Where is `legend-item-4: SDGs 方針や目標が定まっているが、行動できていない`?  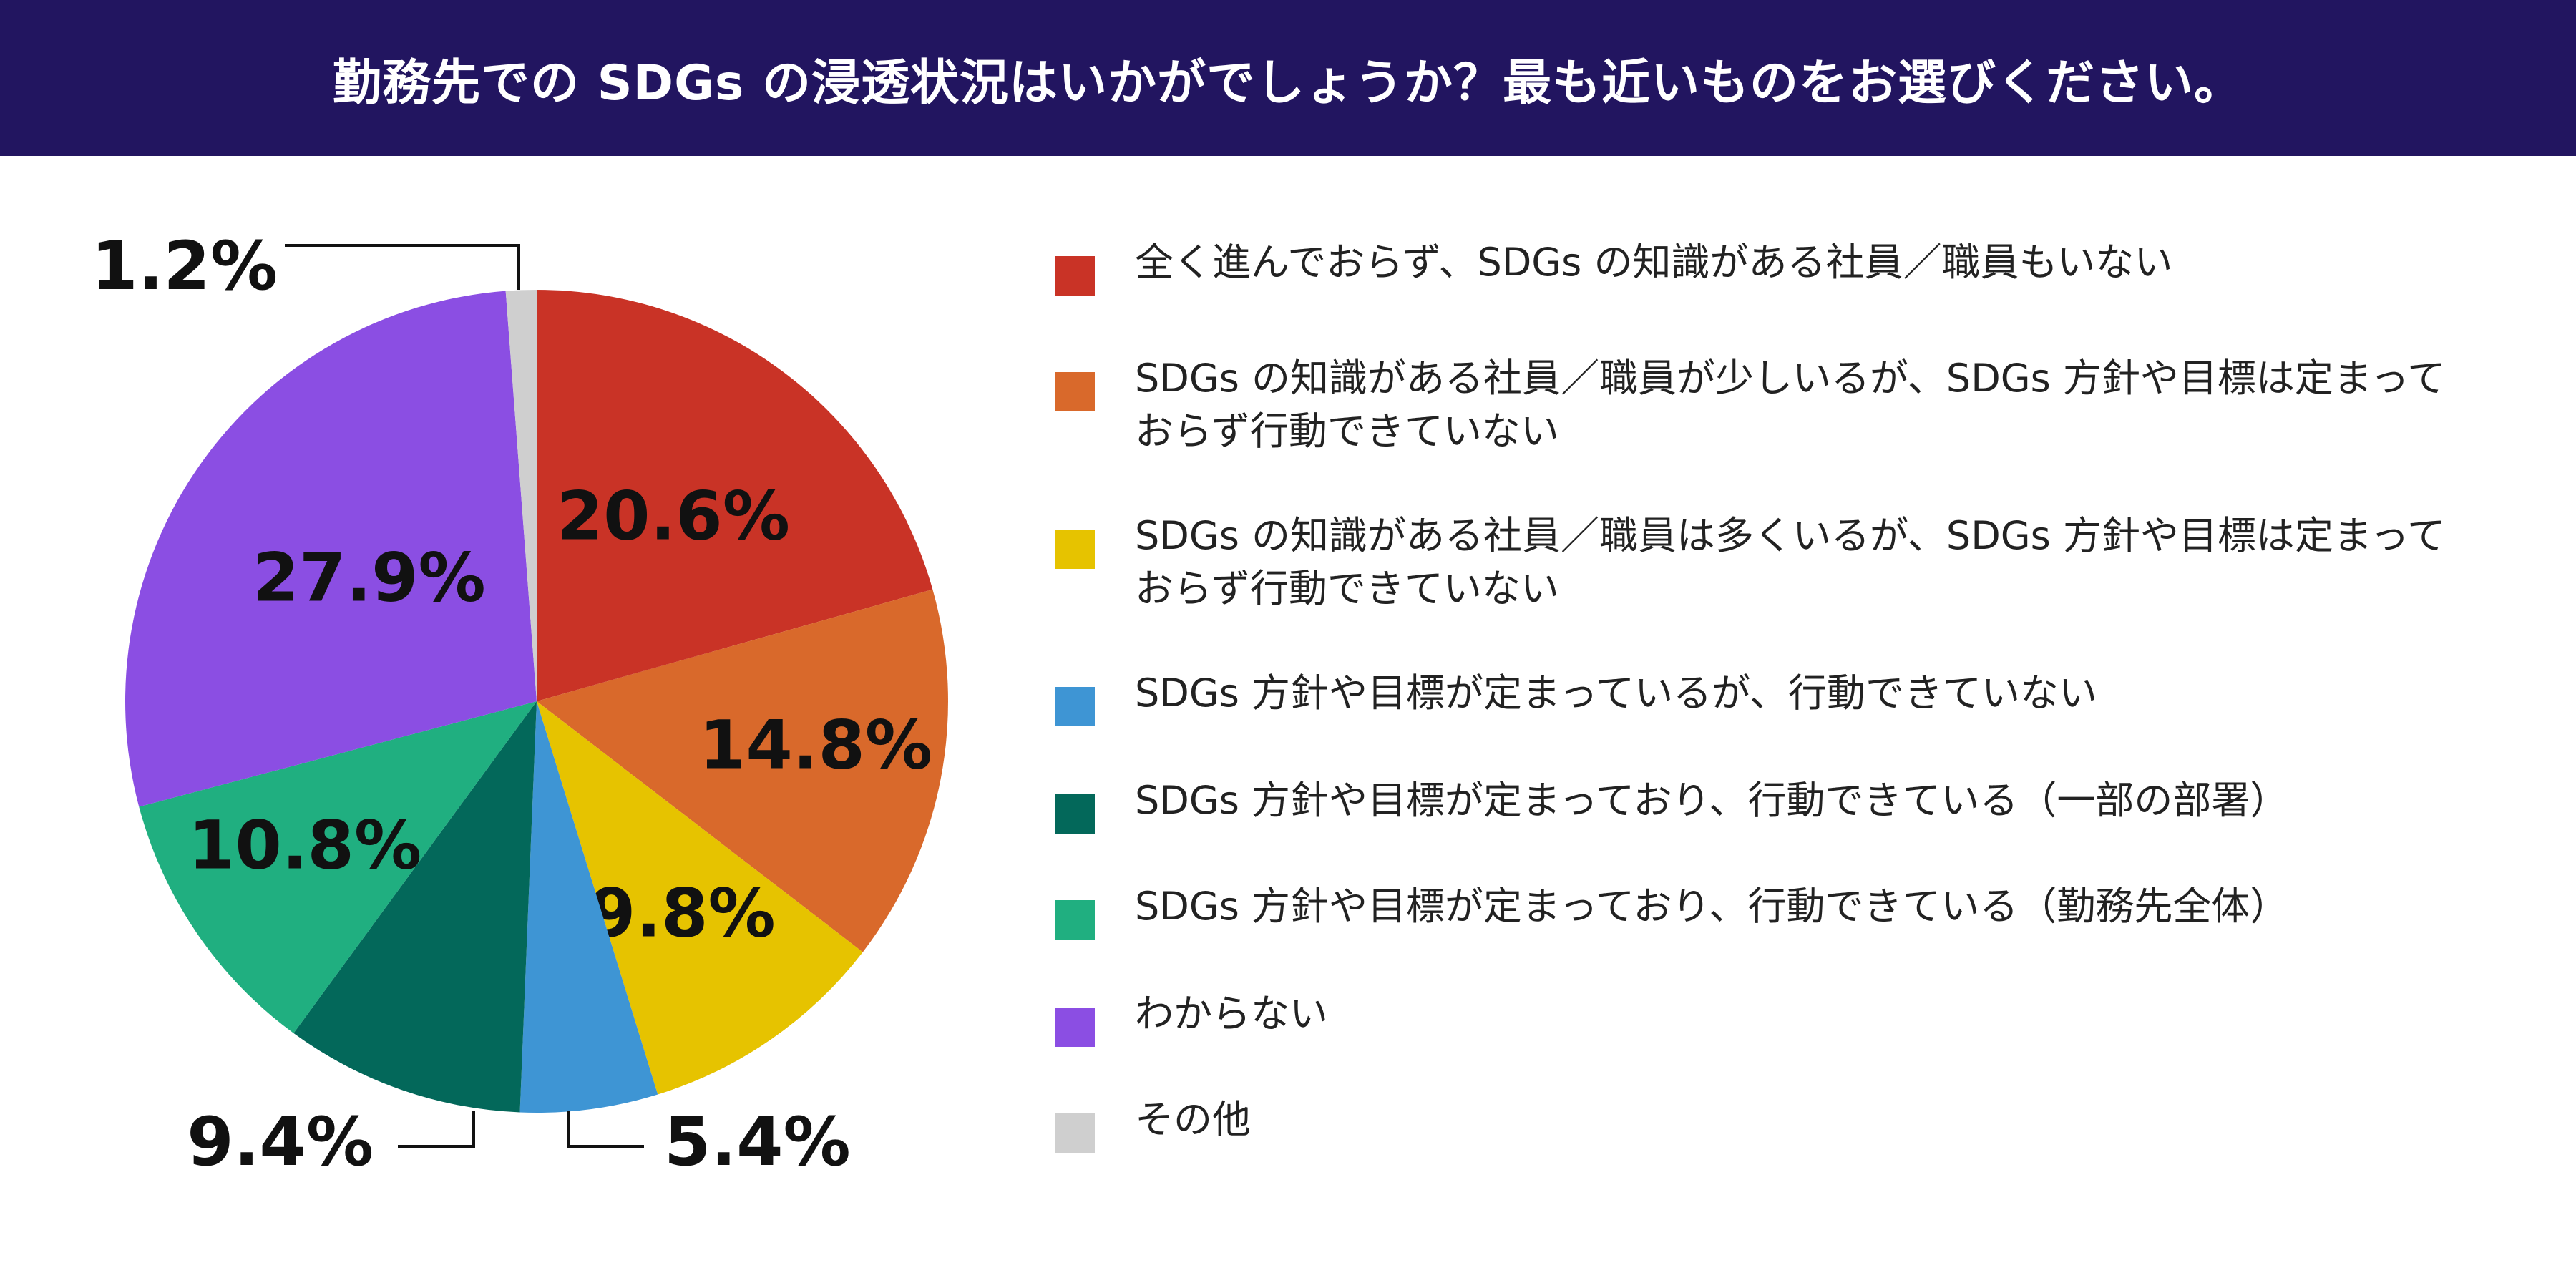 legend-item-4: SDGs 方針や目標が定まっているが、行動できていない is located at coordinates (1792, 696).